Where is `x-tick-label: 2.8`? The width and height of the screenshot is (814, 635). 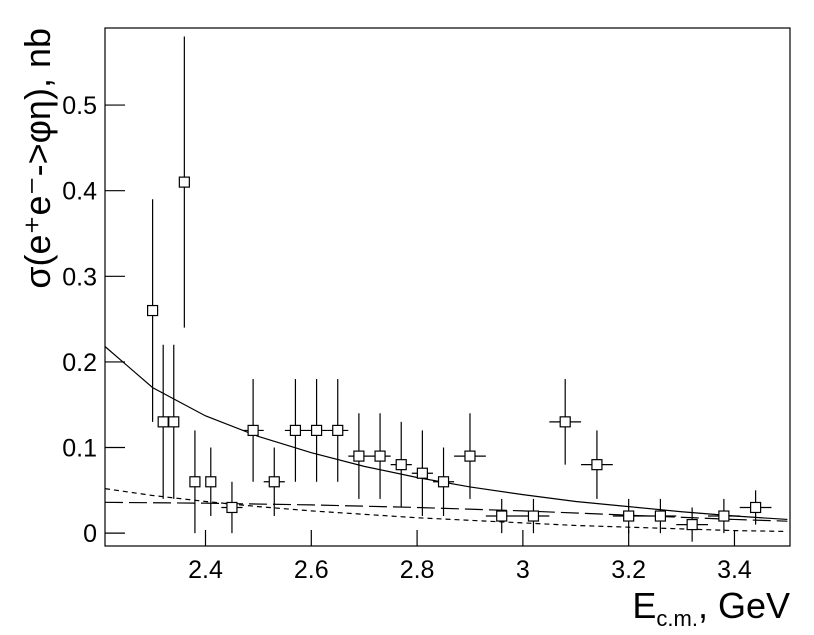 x-tick-label: 2.8 is located at coordinates (417, 570).